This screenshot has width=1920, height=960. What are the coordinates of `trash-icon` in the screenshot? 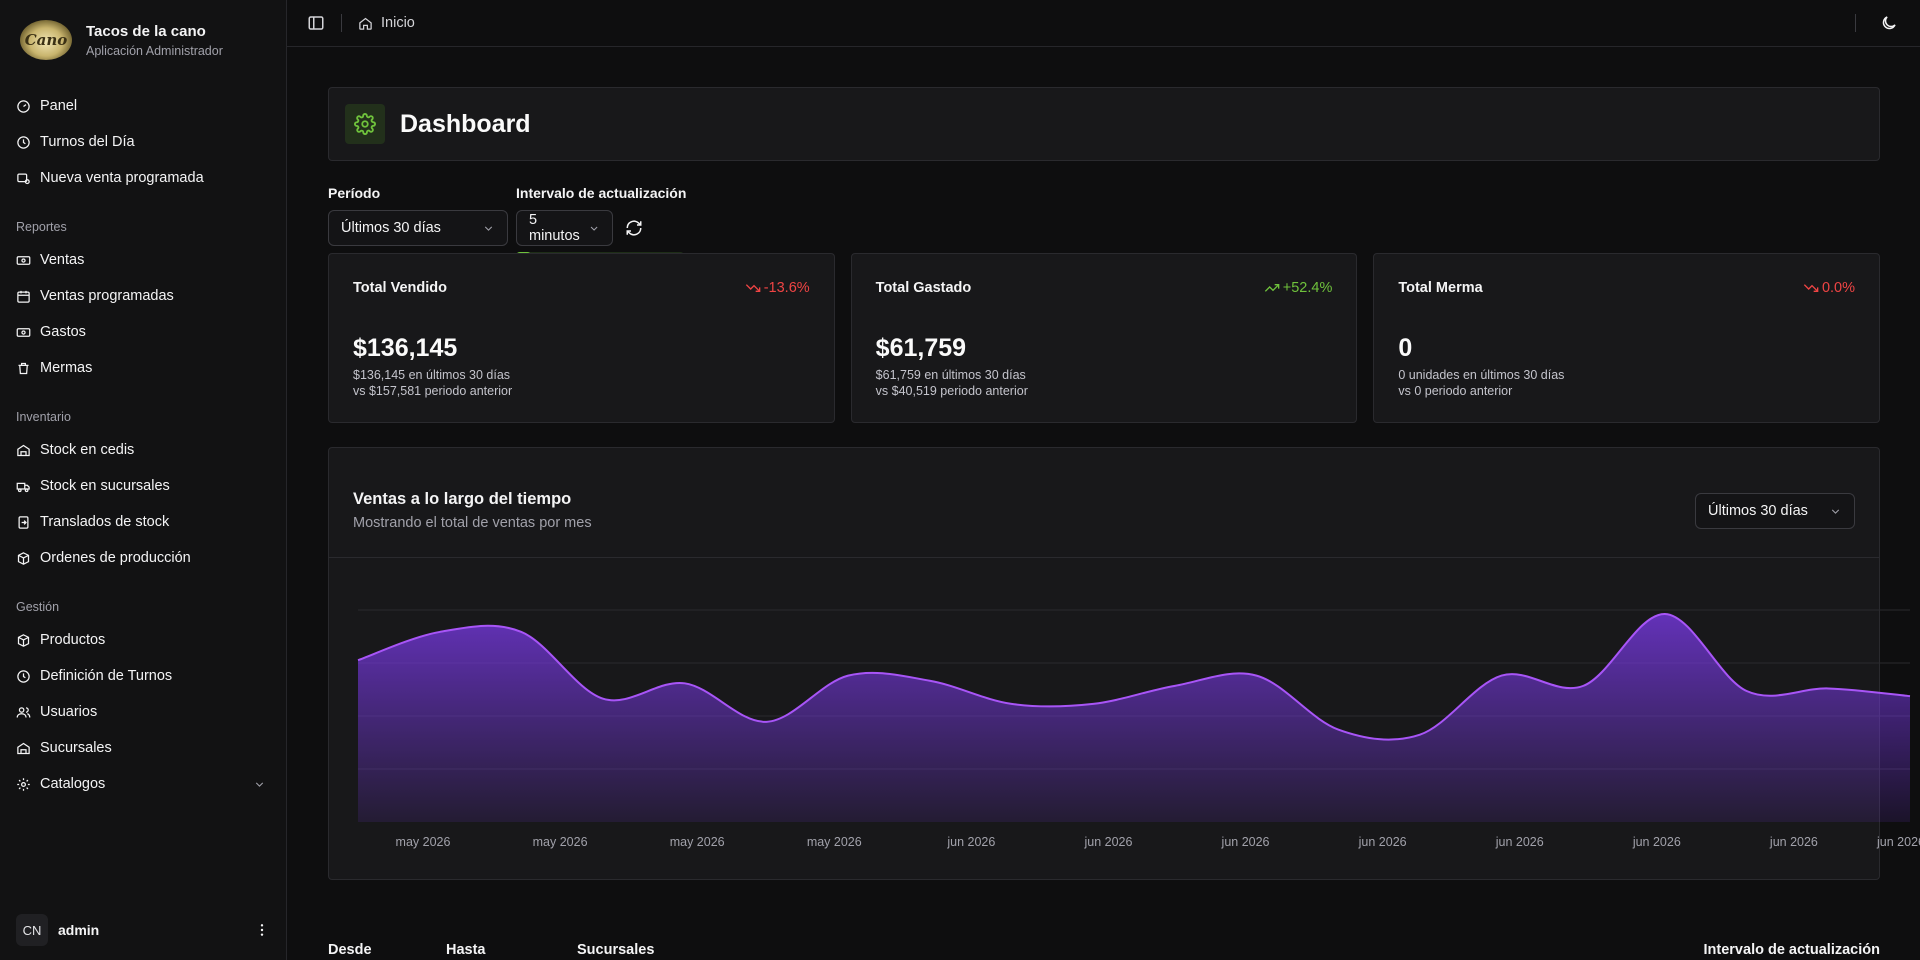 It's located at (23, 368).